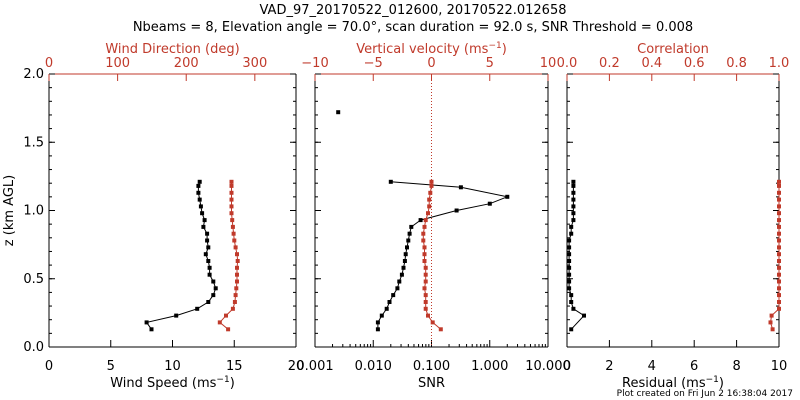  What do you see at coordinates (33, 142) in the screenshot?
I see `y-tick-label: 1.5` at bounding box center [33, 142].